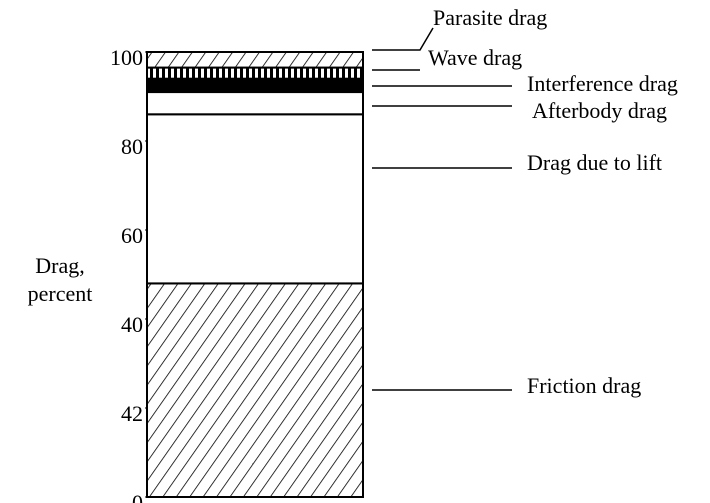  I want to click on y-tick-label: 60, so click(132, 235).